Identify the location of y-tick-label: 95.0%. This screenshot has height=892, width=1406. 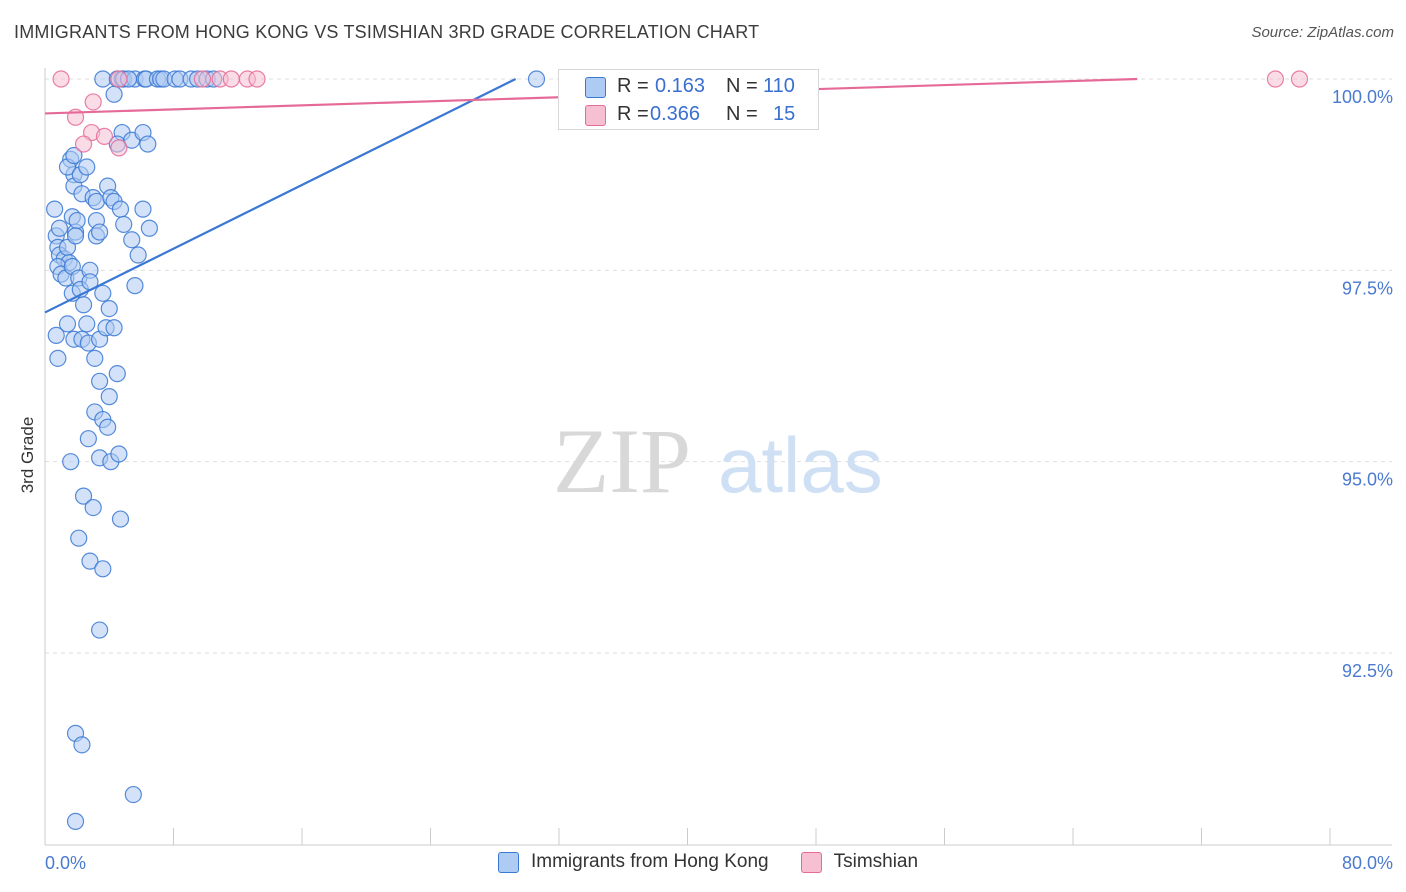
(1367, 480).